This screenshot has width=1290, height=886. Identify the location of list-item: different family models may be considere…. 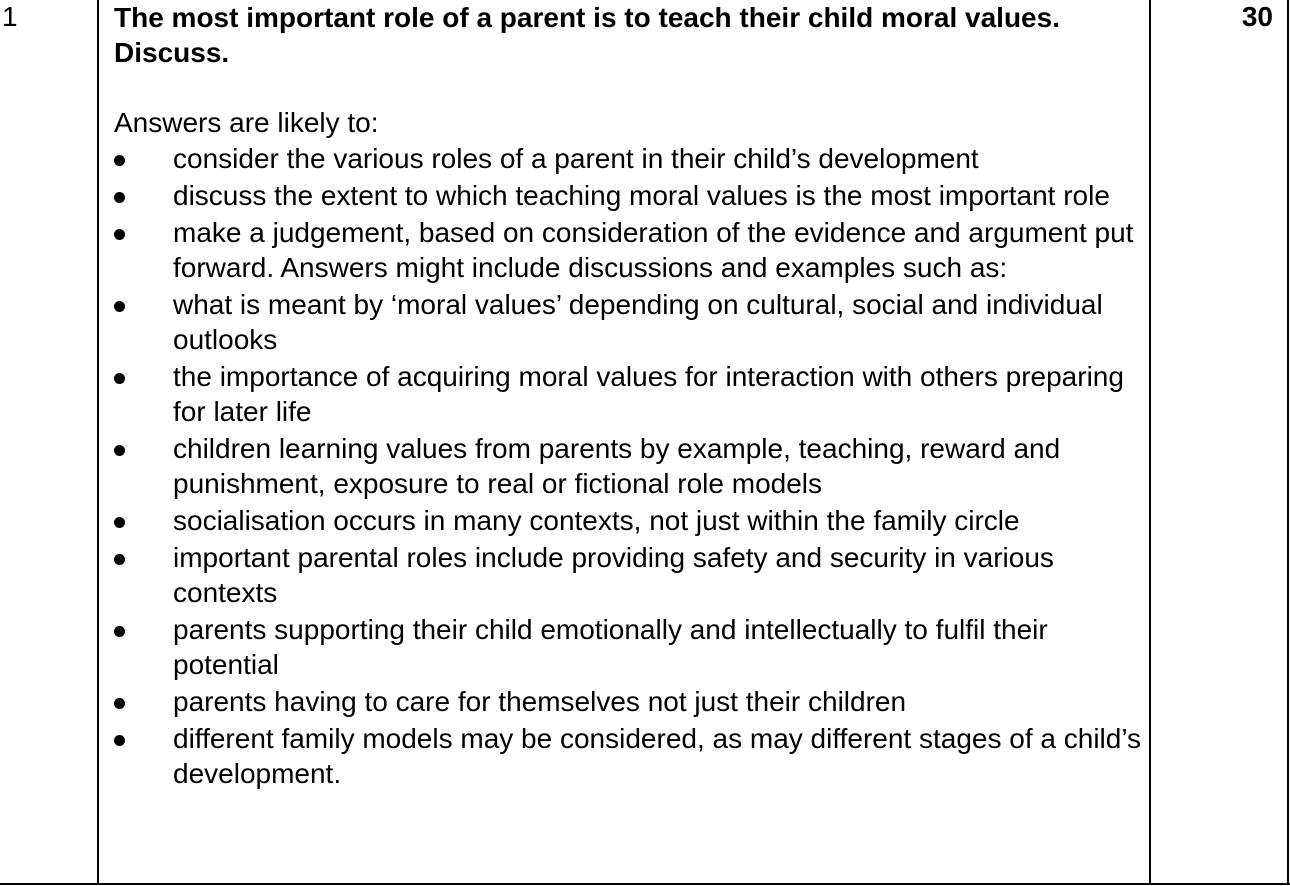
(629, 756).